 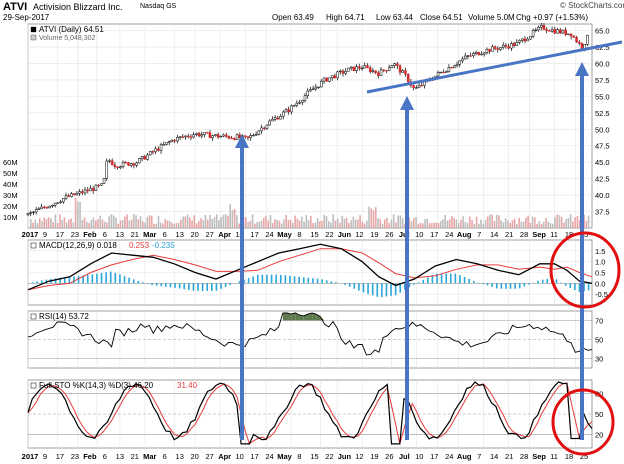 What do you see at coordinates (524, 456) in the screenshot?
I see `x-axis-label-bottom: 28` at bounding box center [524, 456].